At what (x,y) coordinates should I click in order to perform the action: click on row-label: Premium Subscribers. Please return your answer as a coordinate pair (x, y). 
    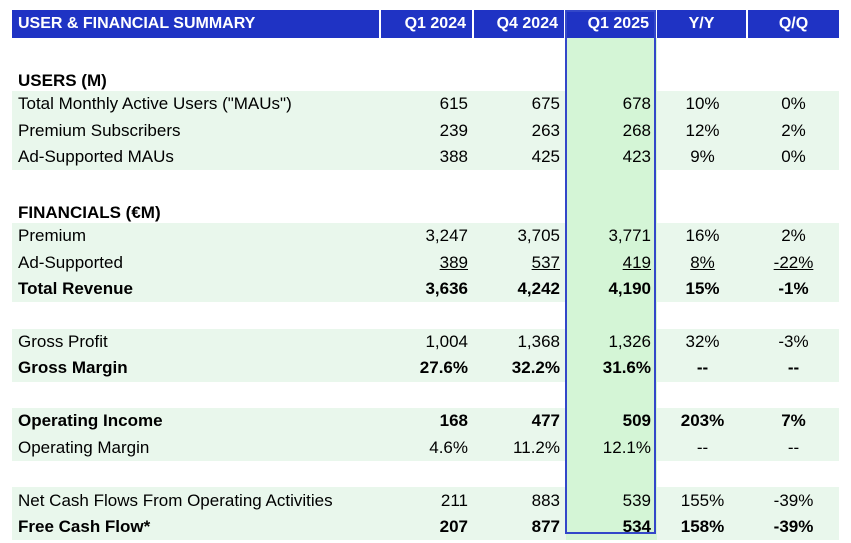
    Looking at the image, I should click on (196, 130).